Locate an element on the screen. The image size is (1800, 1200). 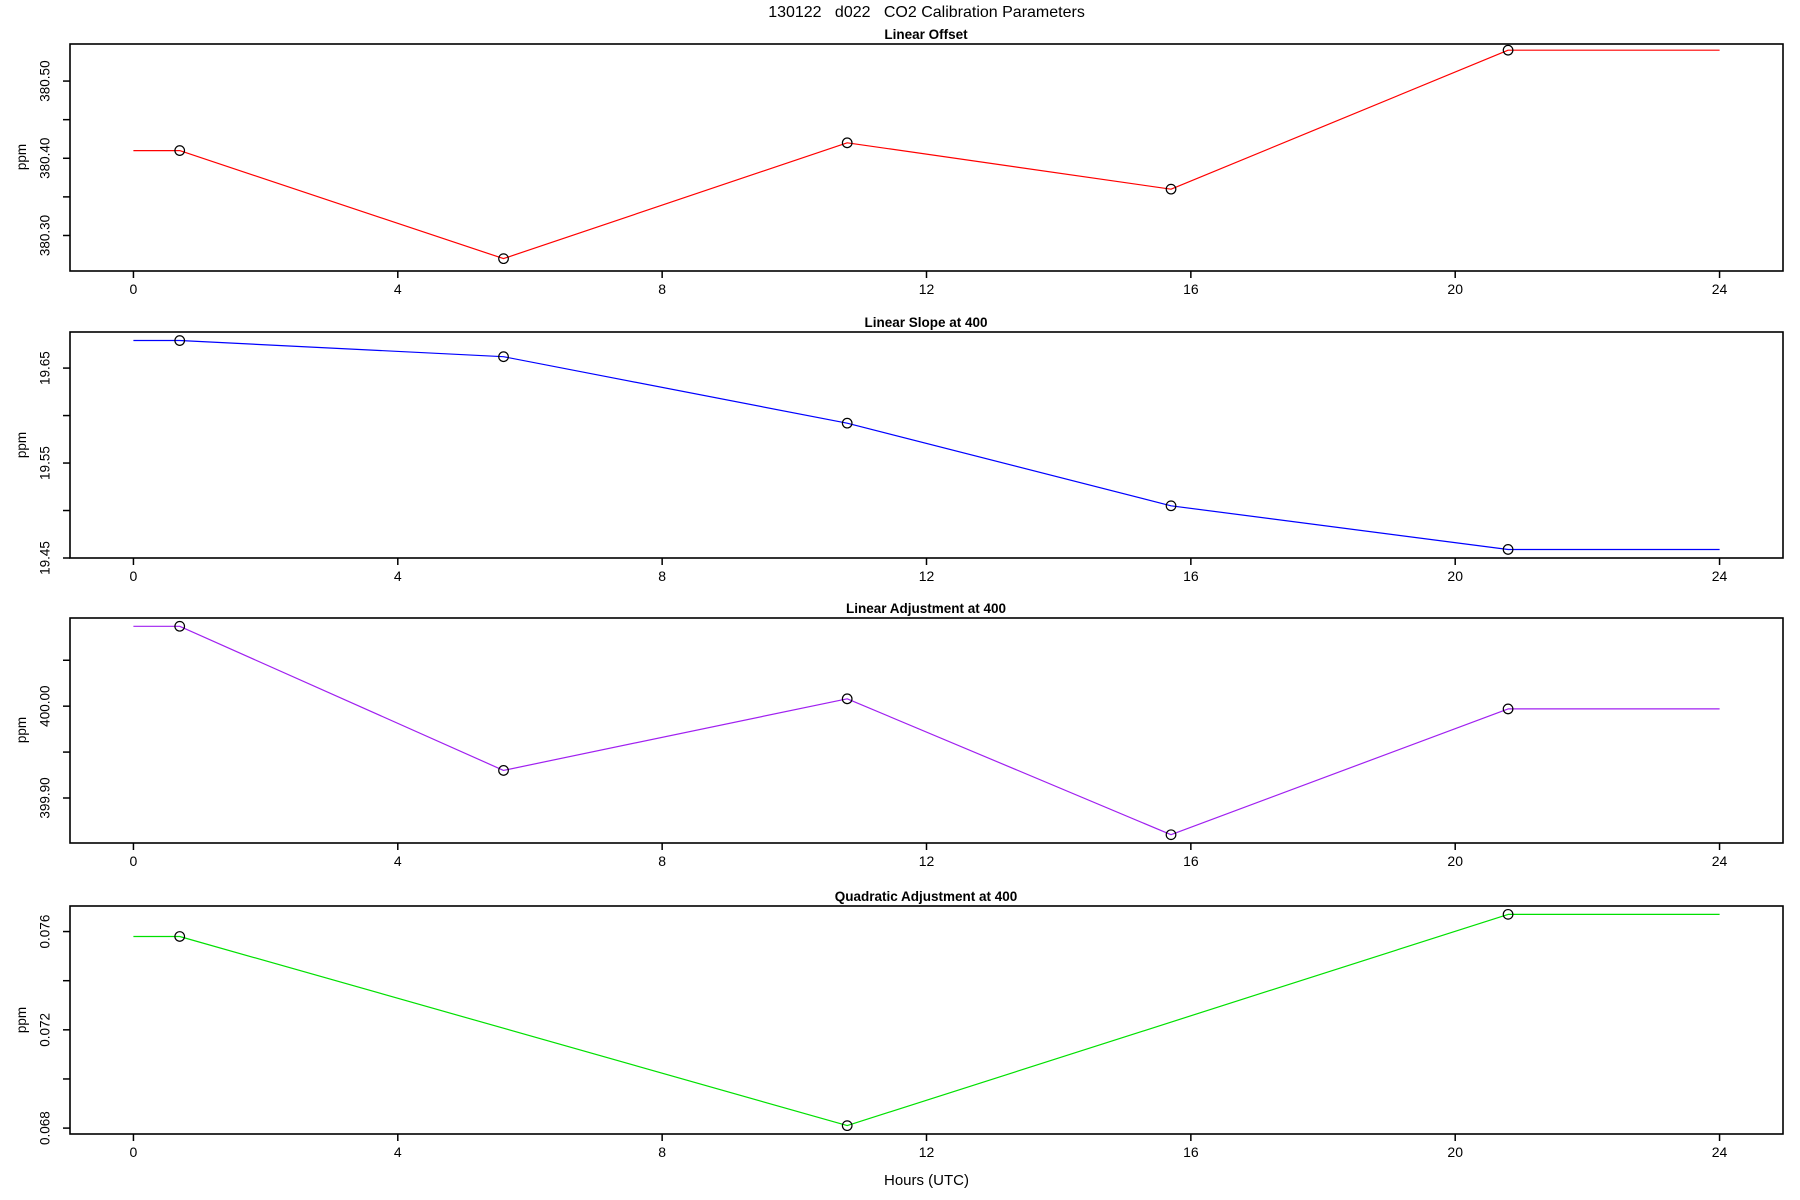
y-axis-label-ppm-3: ppm is located at coordinates (21, 1020).